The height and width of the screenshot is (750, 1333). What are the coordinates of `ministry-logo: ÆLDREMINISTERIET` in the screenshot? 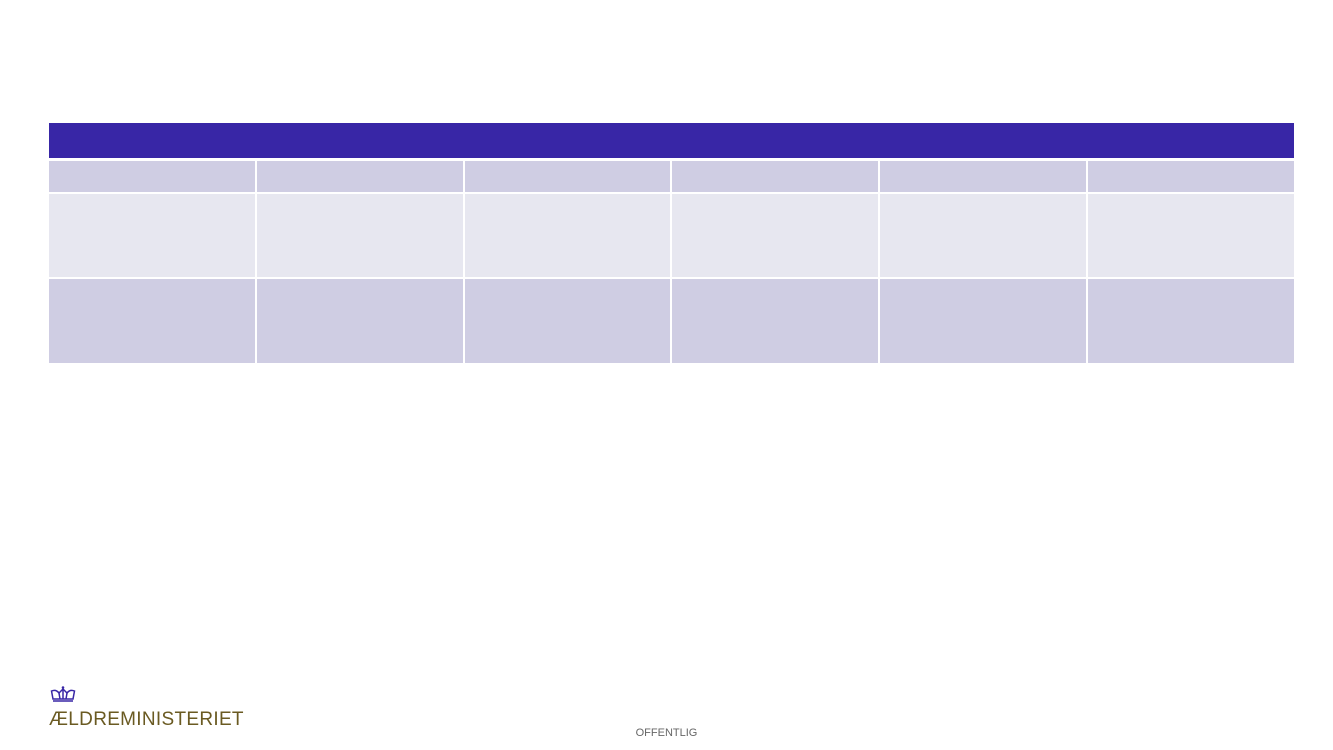 It's located at (146, 708).